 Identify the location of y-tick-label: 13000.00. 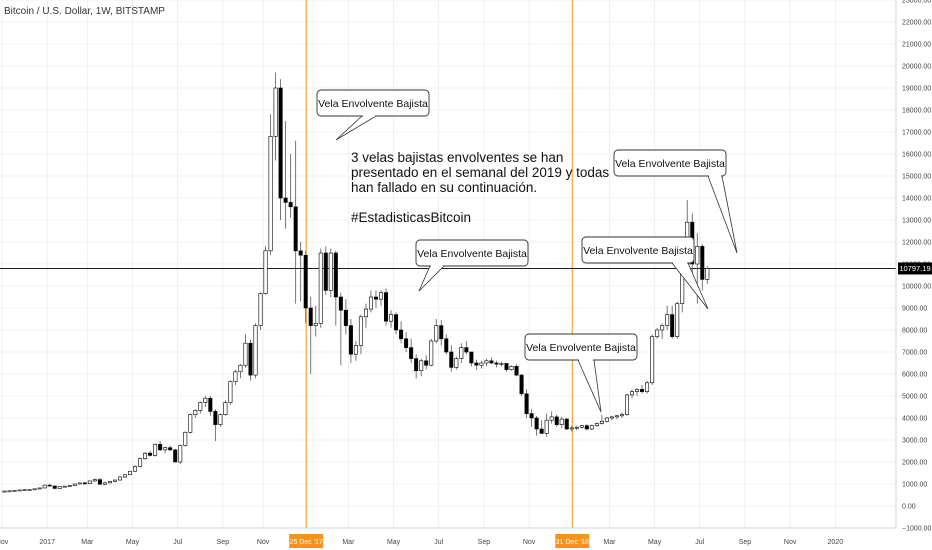
(916, 221).